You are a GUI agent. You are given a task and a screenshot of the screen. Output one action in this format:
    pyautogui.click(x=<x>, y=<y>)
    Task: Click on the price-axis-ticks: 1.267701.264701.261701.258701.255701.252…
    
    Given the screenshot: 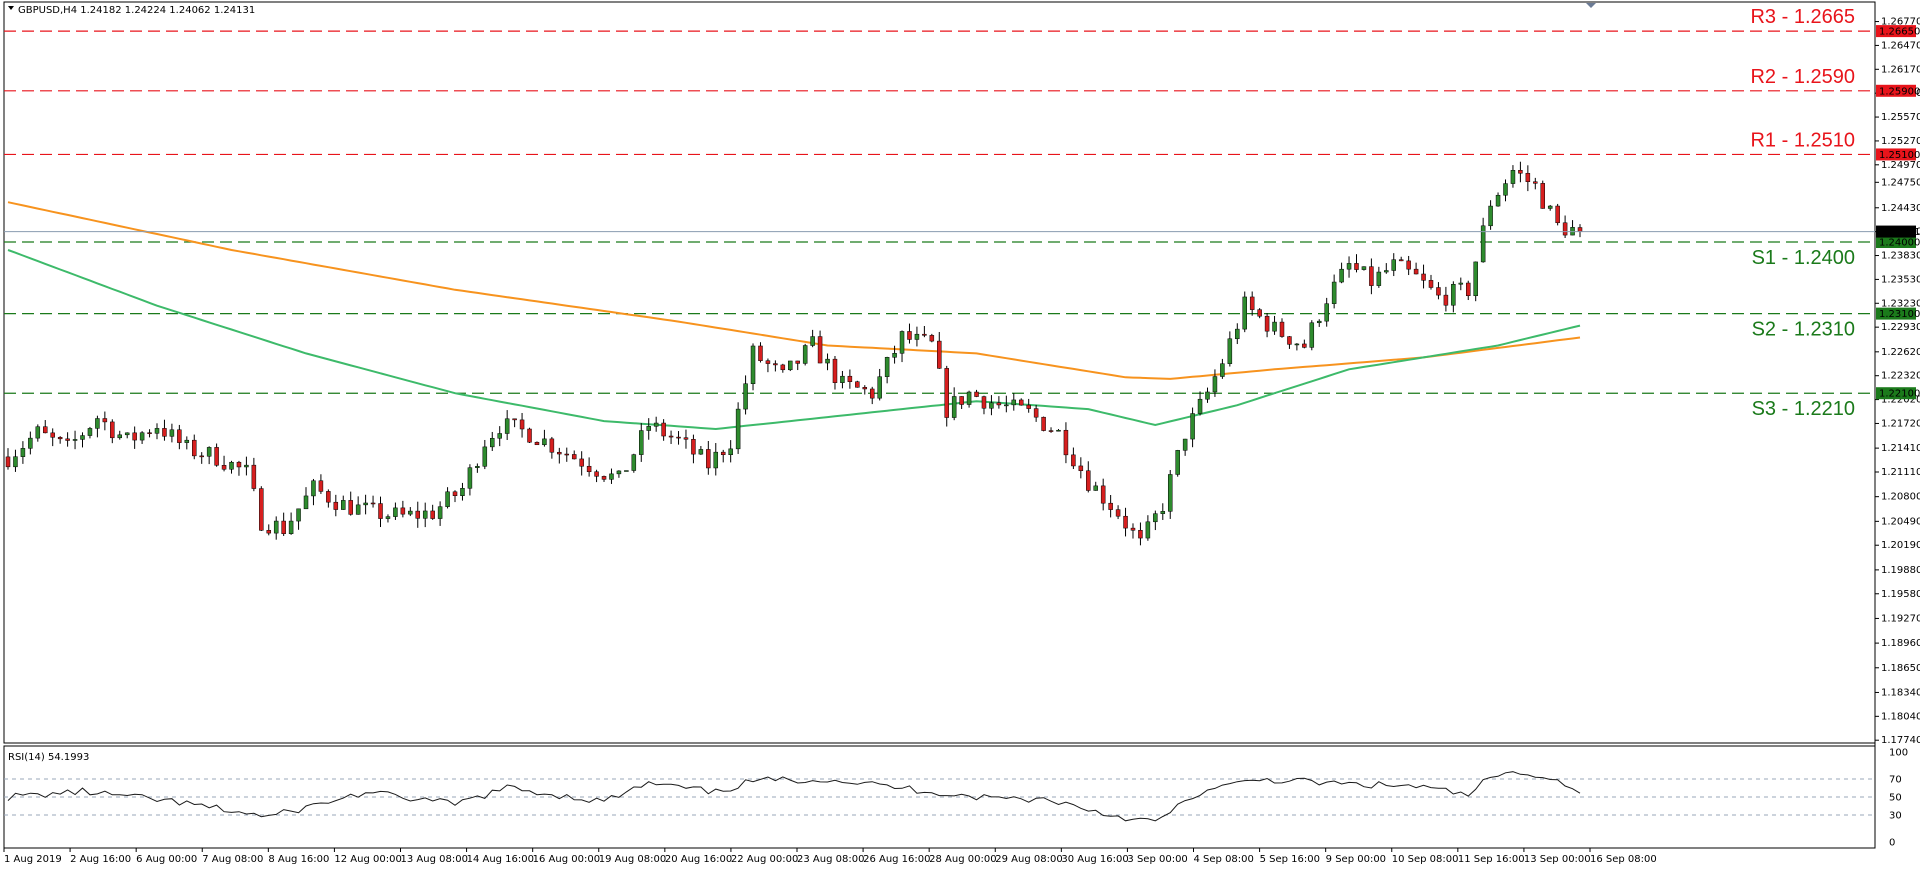 What is the action you would take?
    pyautogui.click(x=1897, y=381)
    